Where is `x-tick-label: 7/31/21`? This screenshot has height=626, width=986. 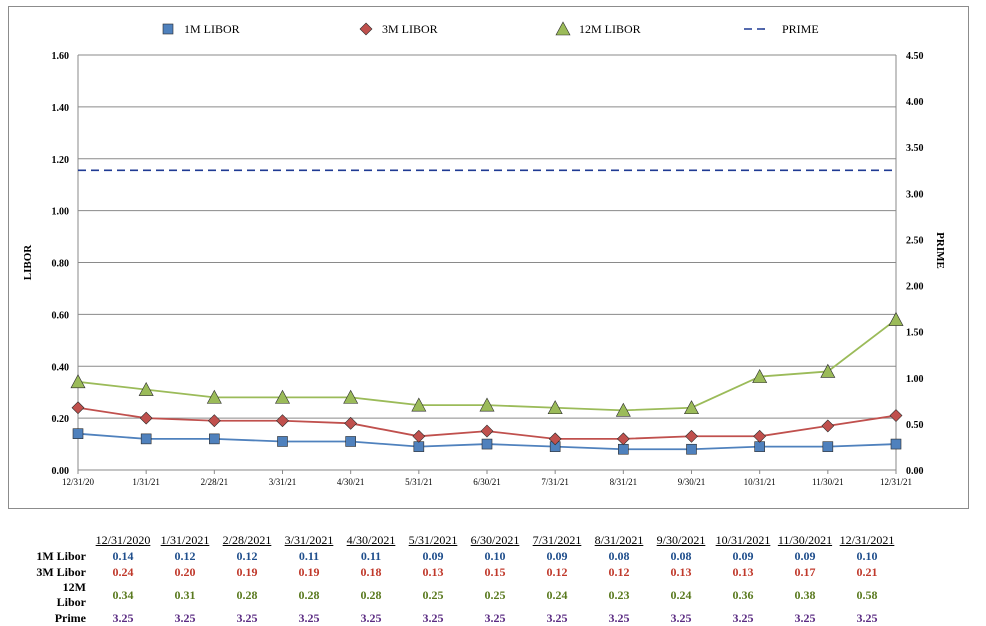 x-tick-label: 7/31/21 is located at coordinates (555, 482).